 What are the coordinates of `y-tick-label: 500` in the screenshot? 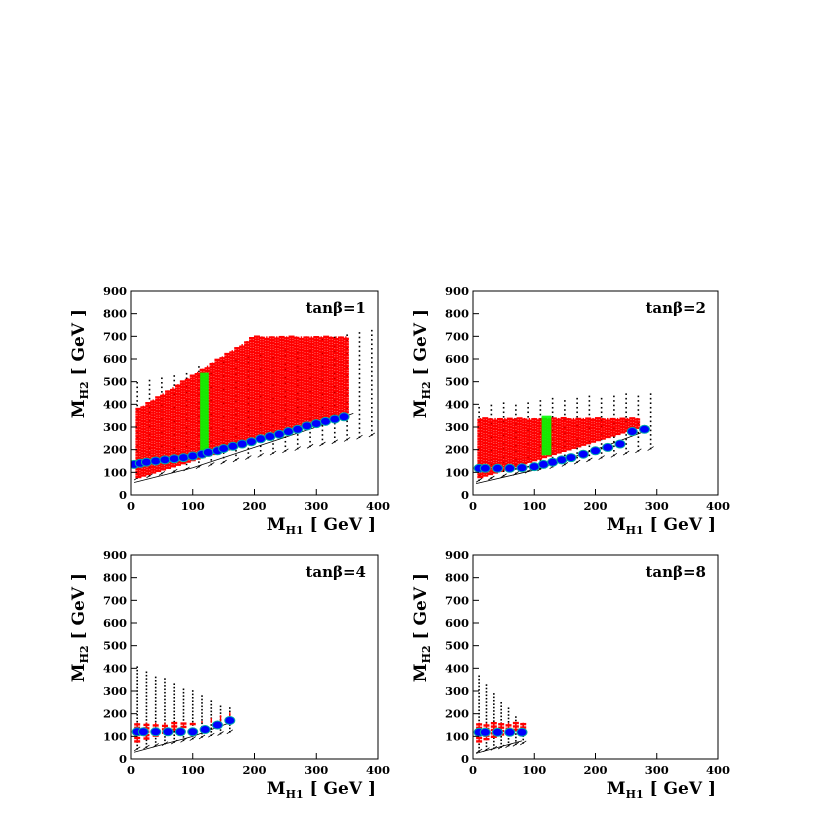 It's located at (457, 382).